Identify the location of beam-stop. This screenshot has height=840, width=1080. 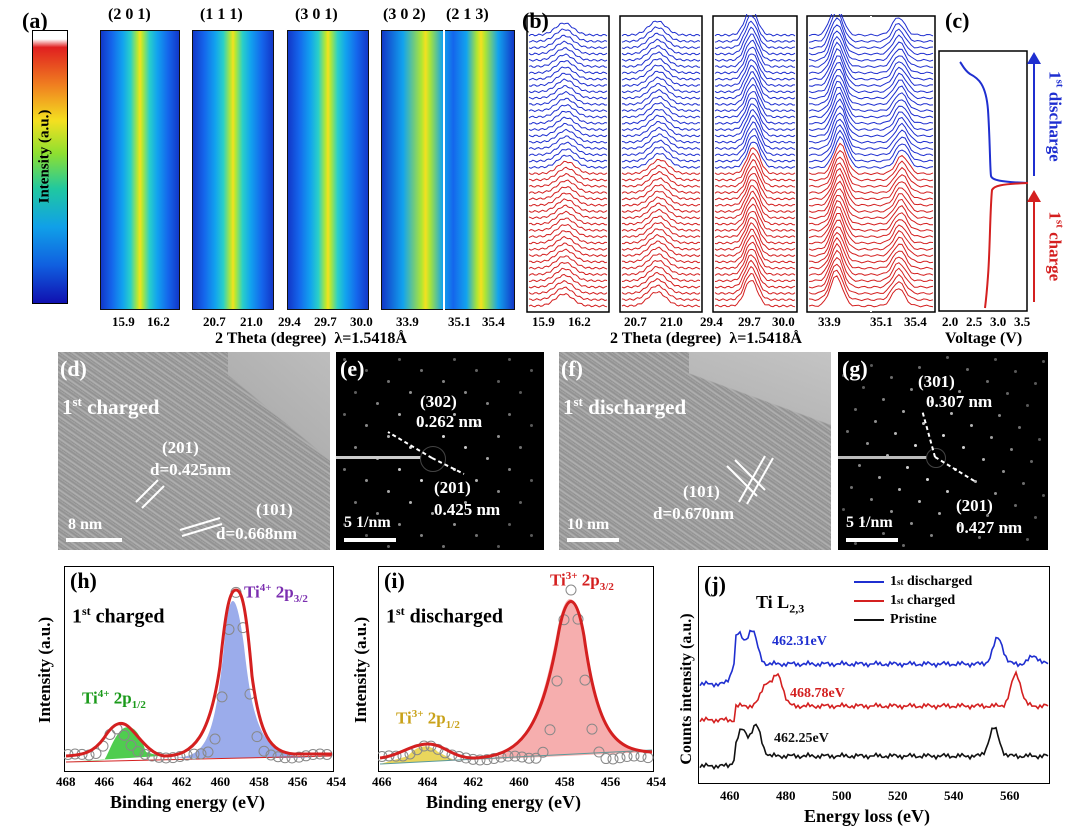
(384, 457).